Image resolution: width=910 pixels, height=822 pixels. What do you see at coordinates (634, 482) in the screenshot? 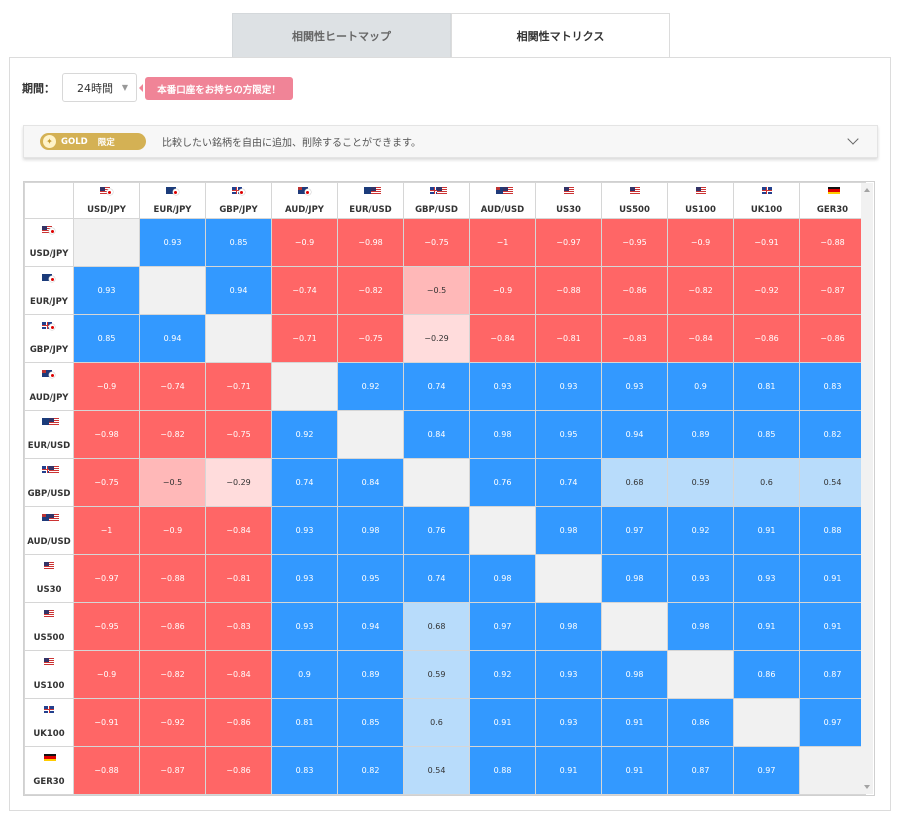
I see `correlation-cell: 0.68` at bounding box center [634, 482].